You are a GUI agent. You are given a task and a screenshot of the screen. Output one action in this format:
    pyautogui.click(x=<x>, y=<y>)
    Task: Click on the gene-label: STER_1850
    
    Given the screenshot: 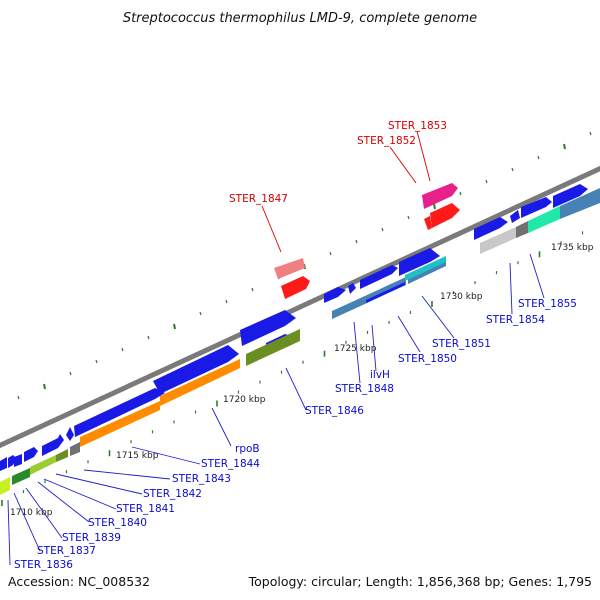 What is the action you would take?
    pyautogui.click(x=427, y=359)
    